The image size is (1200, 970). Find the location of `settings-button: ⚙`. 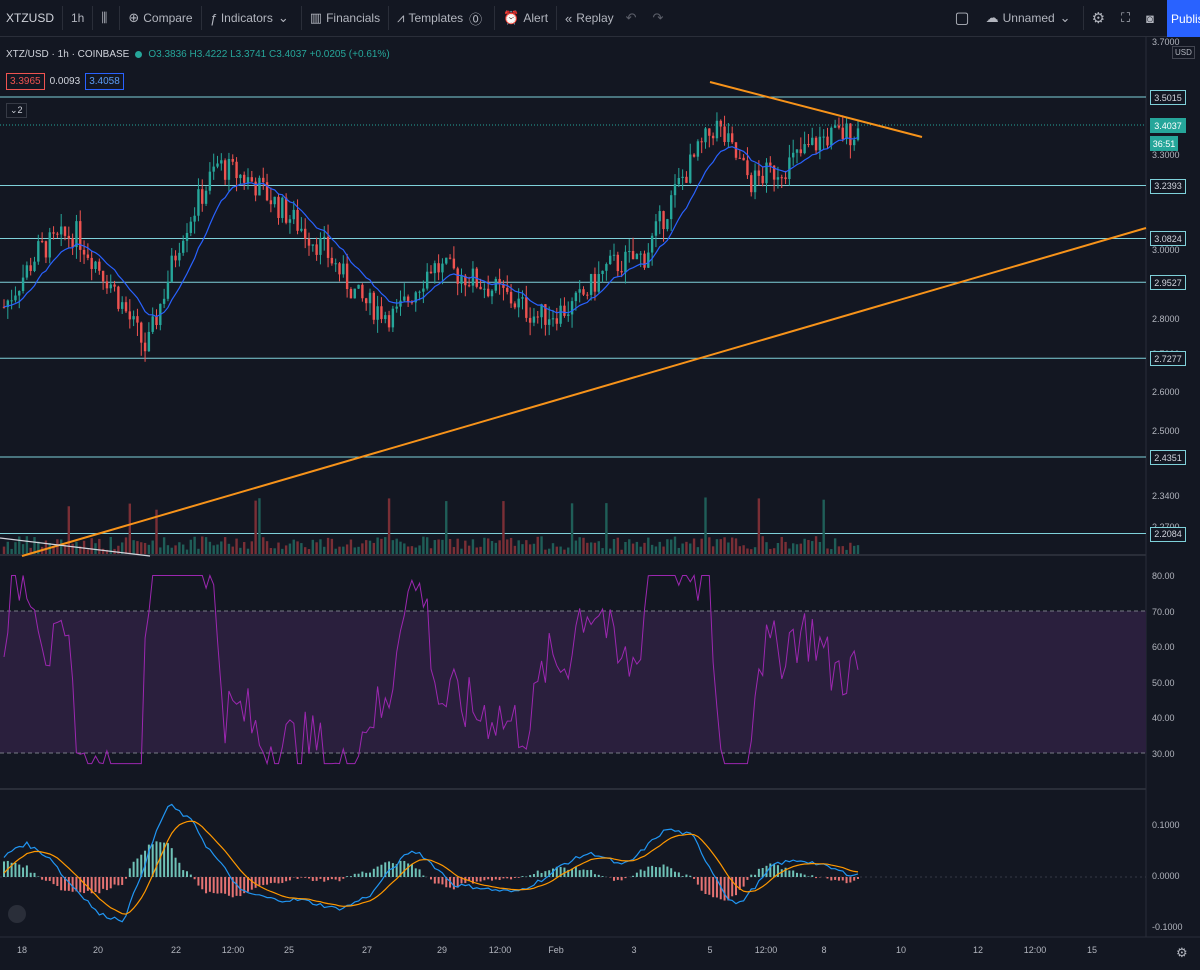

settings-button: ⚙ is located at coordinates (1100, 18).